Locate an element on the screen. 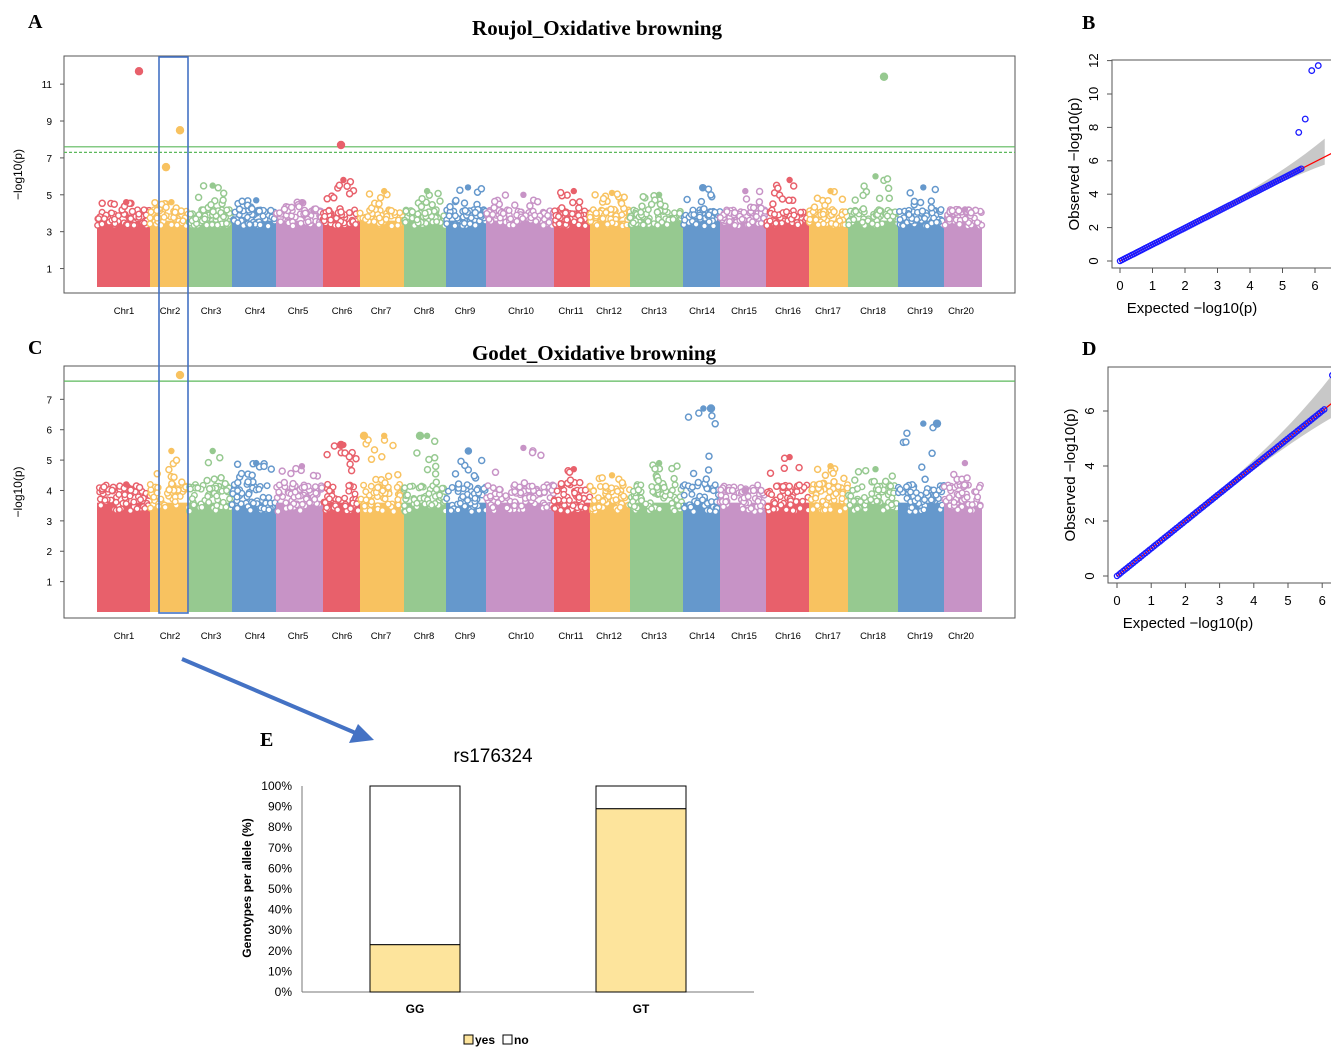 Image resolution: width=1331 pixels, height=1047 pixels. x-tick-label: Chr10 is located at coordinates (521, 311).